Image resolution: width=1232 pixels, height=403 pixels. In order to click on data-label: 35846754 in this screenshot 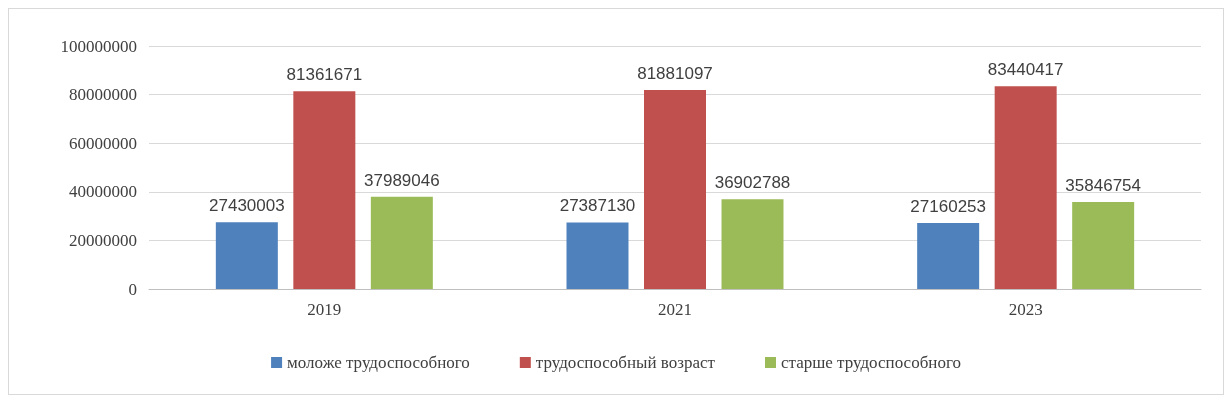, I will do `click(1103, 185)`.